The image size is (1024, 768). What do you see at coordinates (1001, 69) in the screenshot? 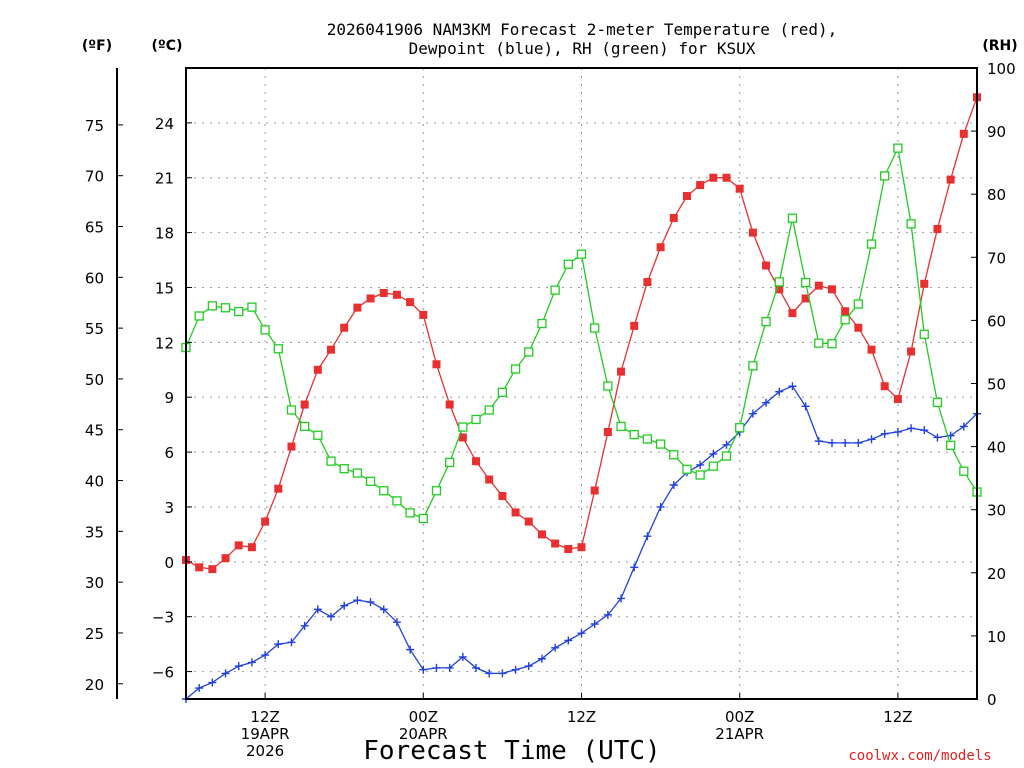
I see `rh-tick-label: 100` at bounding box center [1001, 69].